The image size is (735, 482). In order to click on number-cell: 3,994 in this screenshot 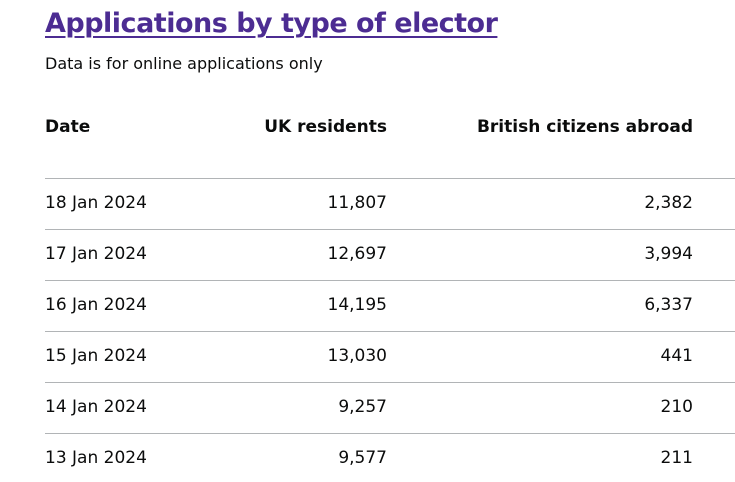, I will do `click(668, 254)`.